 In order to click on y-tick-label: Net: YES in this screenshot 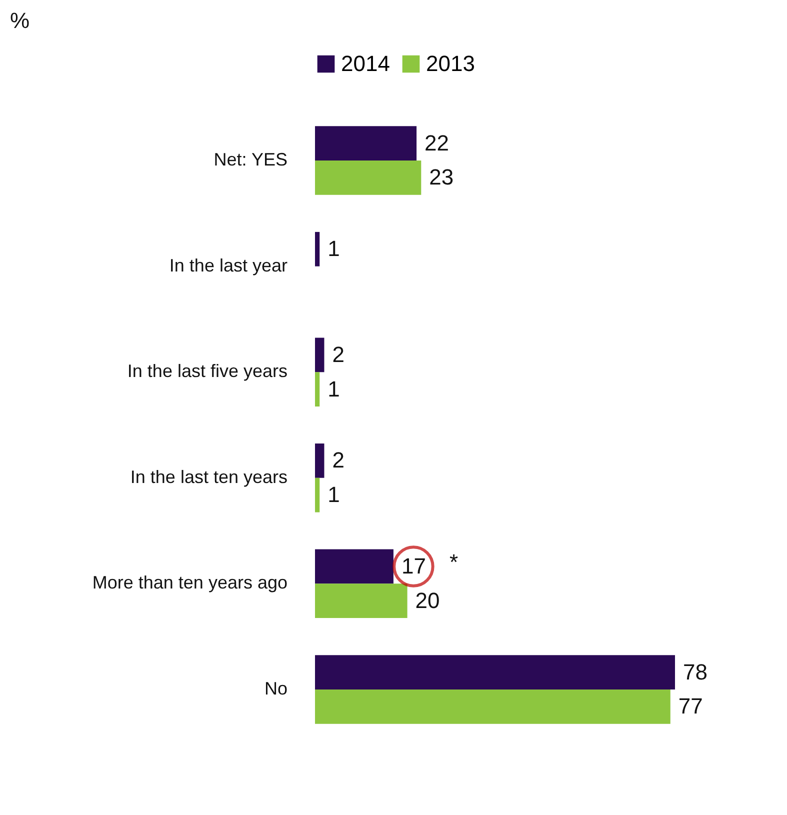, I will do `click(251, 160)`.